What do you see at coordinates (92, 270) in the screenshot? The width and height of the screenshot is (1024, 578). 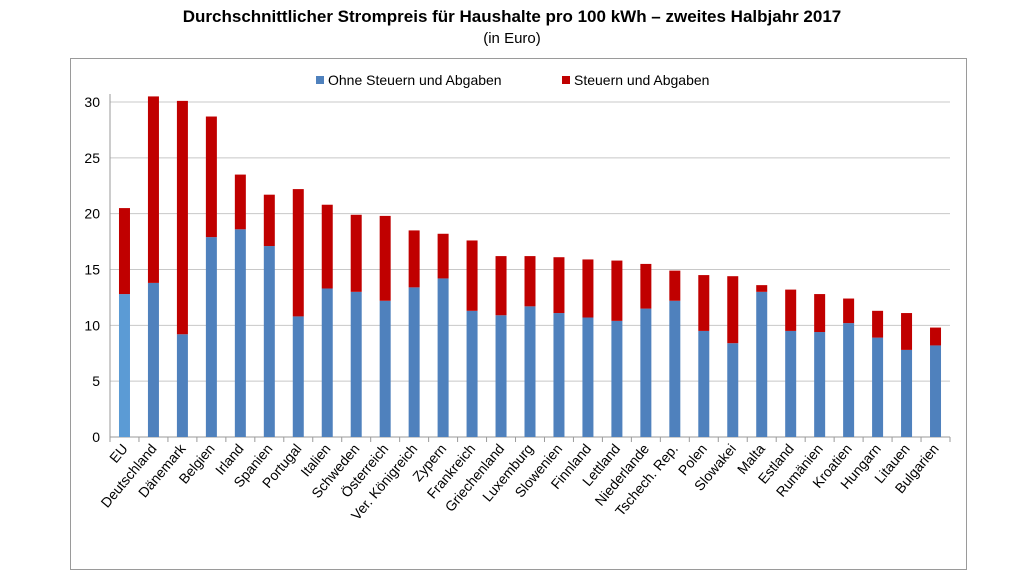 I see `y-tick-label: 15` at bounding box center [92, 270].